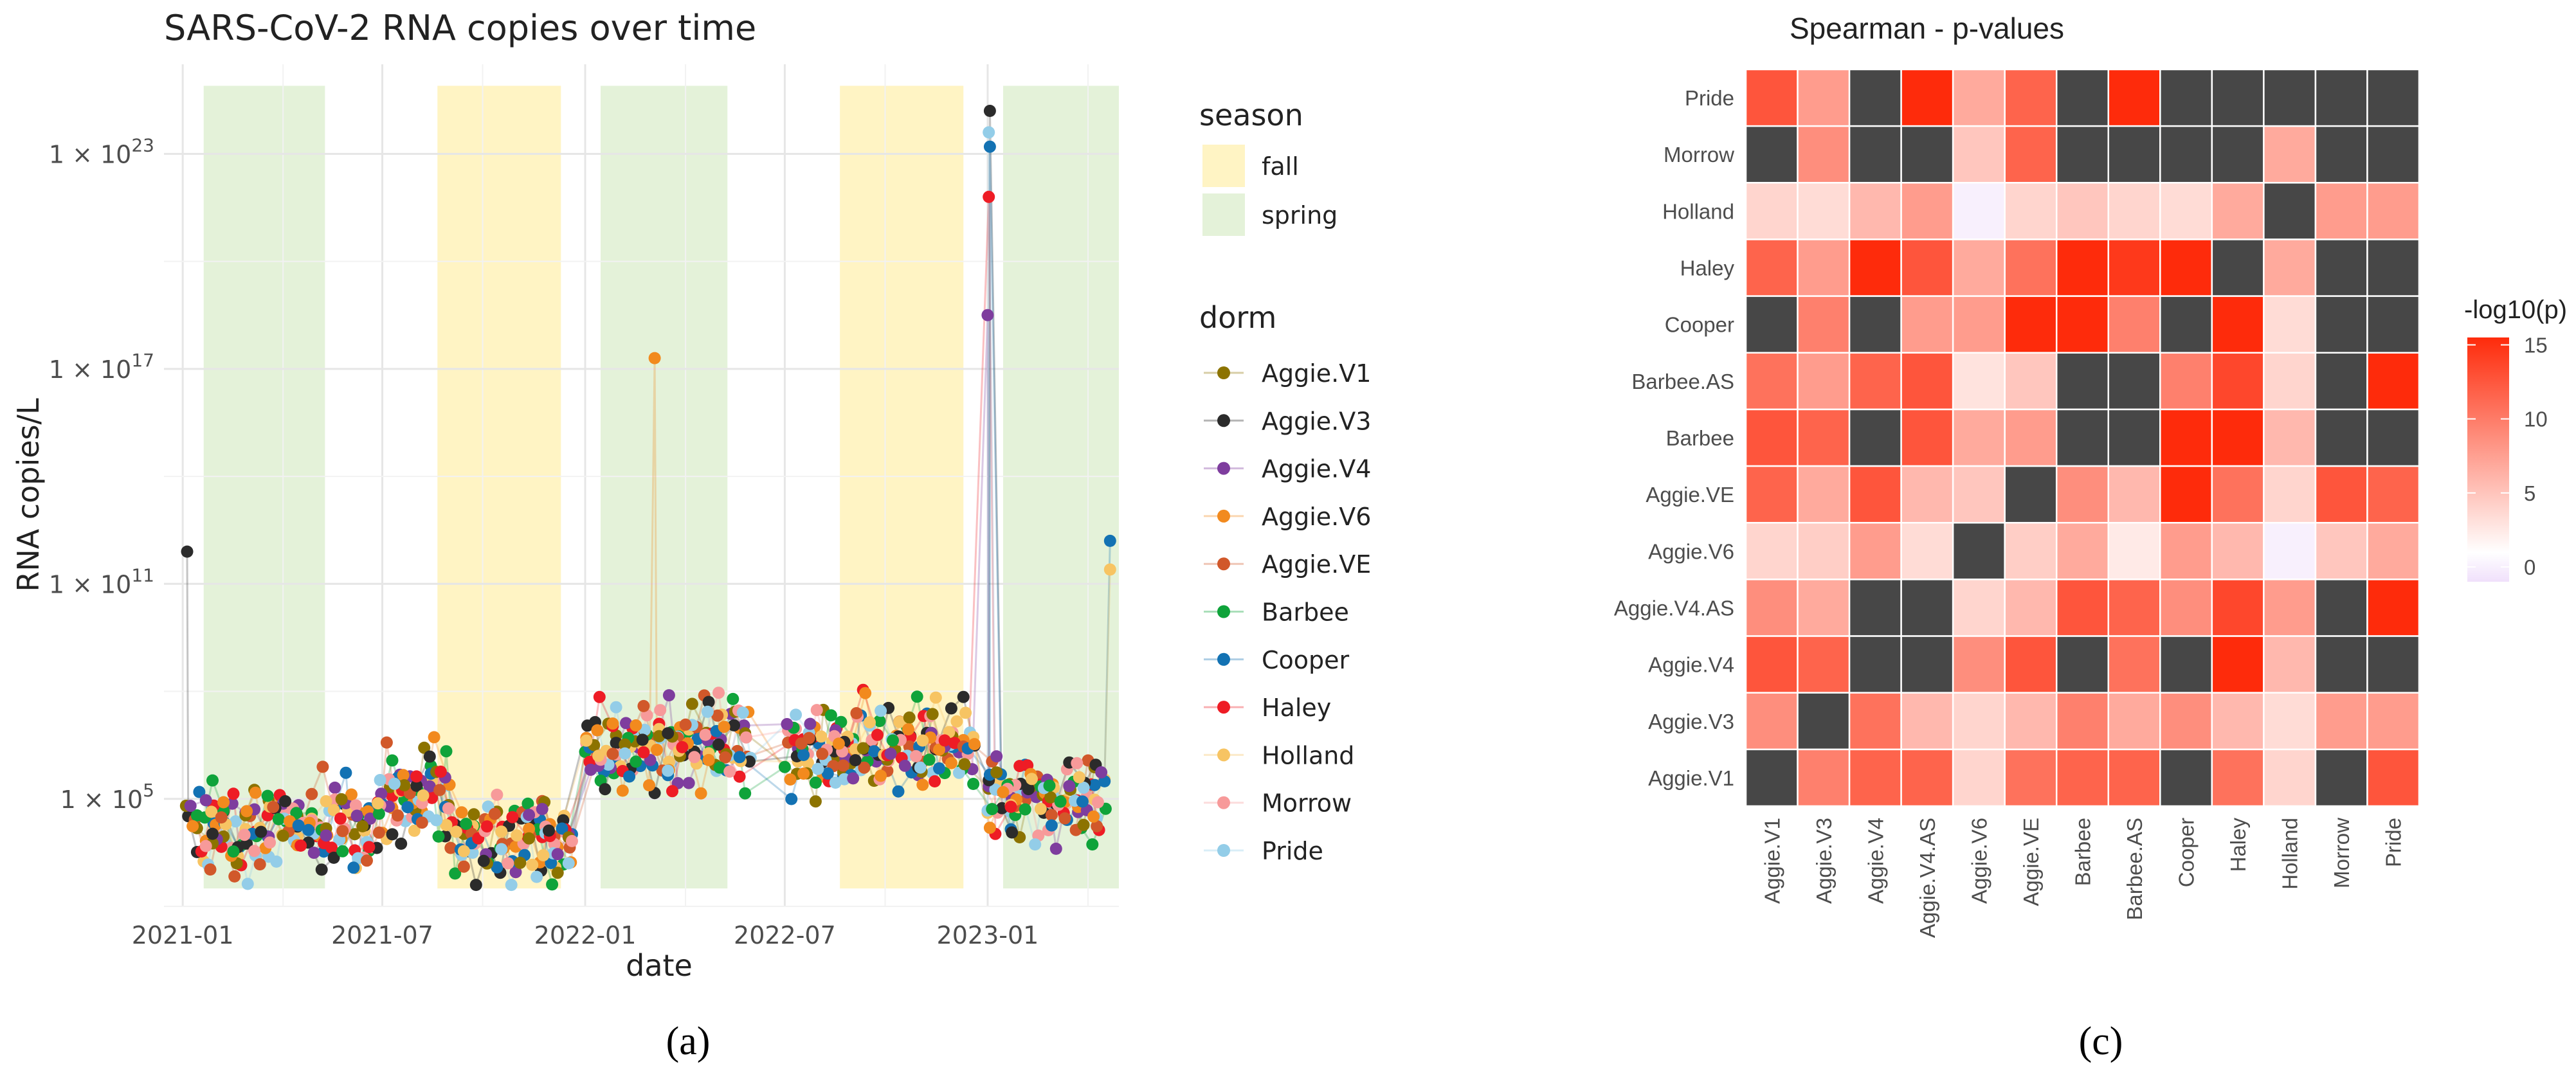  What do you see at coordinates (142, 360) in the screenshot?
I see `y-tick-exponent: 17` at bounding box center [142, 360].